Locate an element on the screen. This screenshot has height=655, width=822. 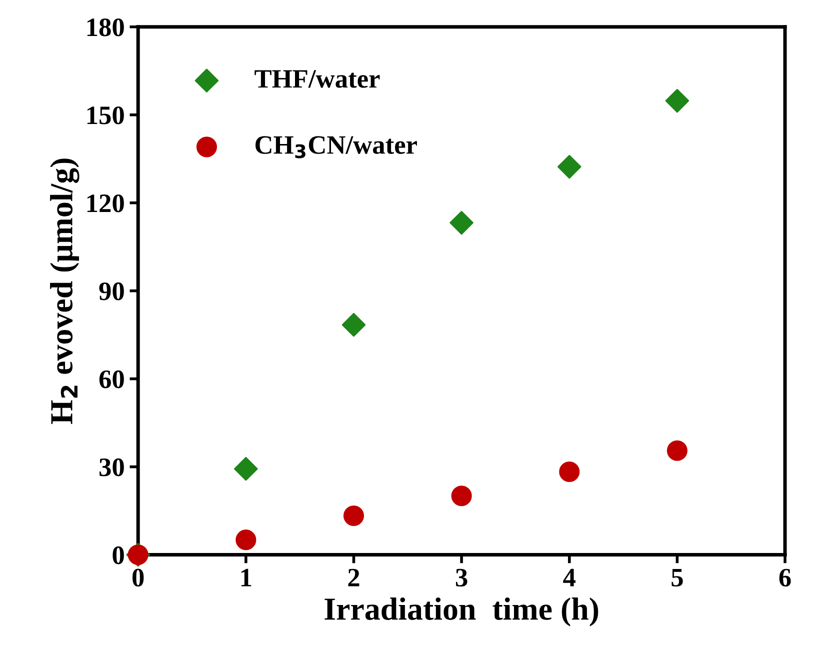
y-axis-title: H$_{2}$ evoved (μmol/g) is located at coordinates (65, 291).